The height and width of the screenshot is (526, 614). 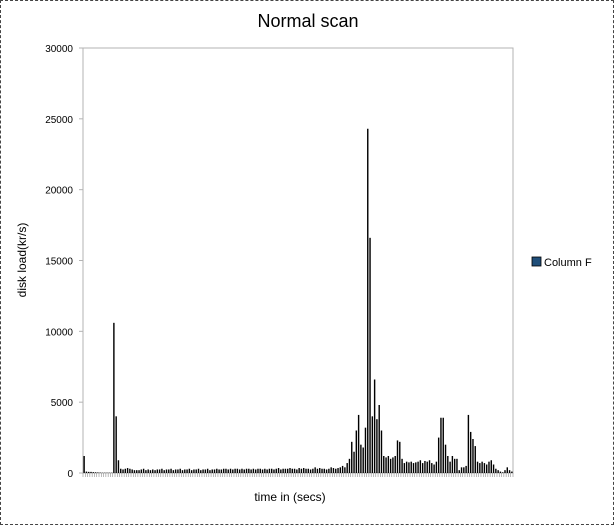 I want to click on chart-title: Normal scan, so click(x=307, y=21).